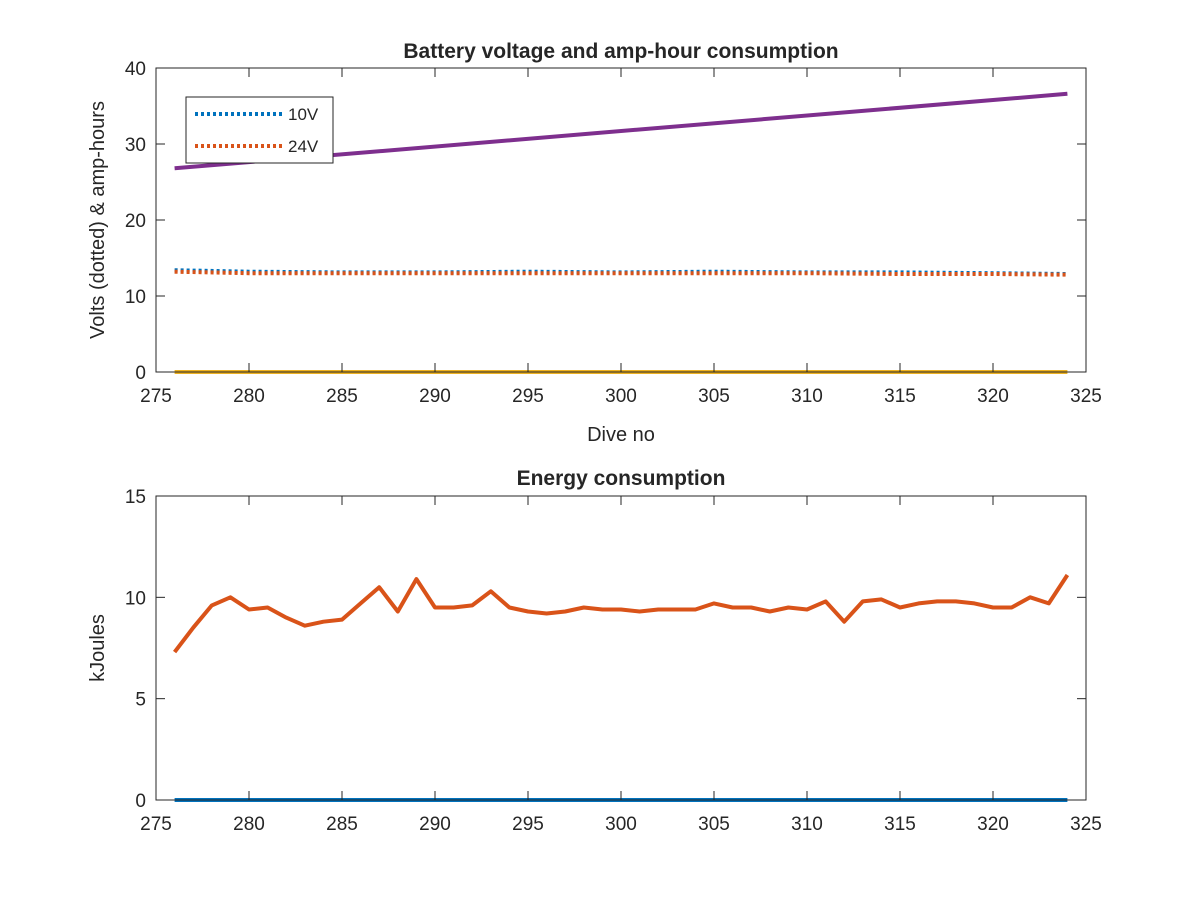 This screenshot has width=1200, height=900. What do you see at coordinates (98, 648) in the screenshot?
I see `y-axis-label: kJoules` at bounding box center [98, 648].